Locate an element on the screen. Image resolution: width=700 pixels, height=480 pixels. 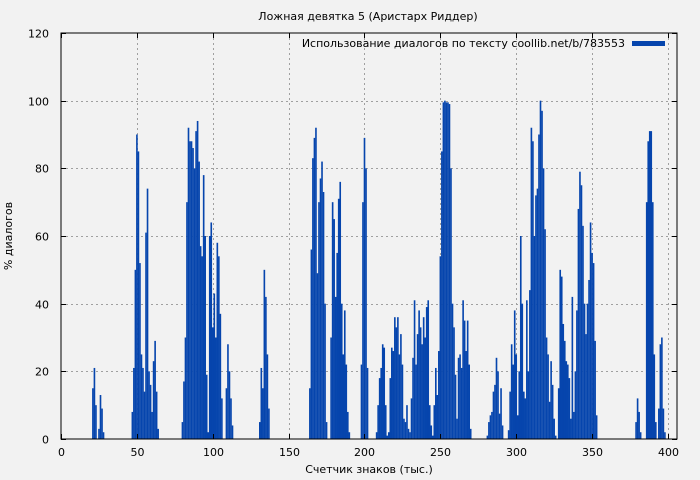
y-tick-label: 0 is located at coordinates (45, 440).